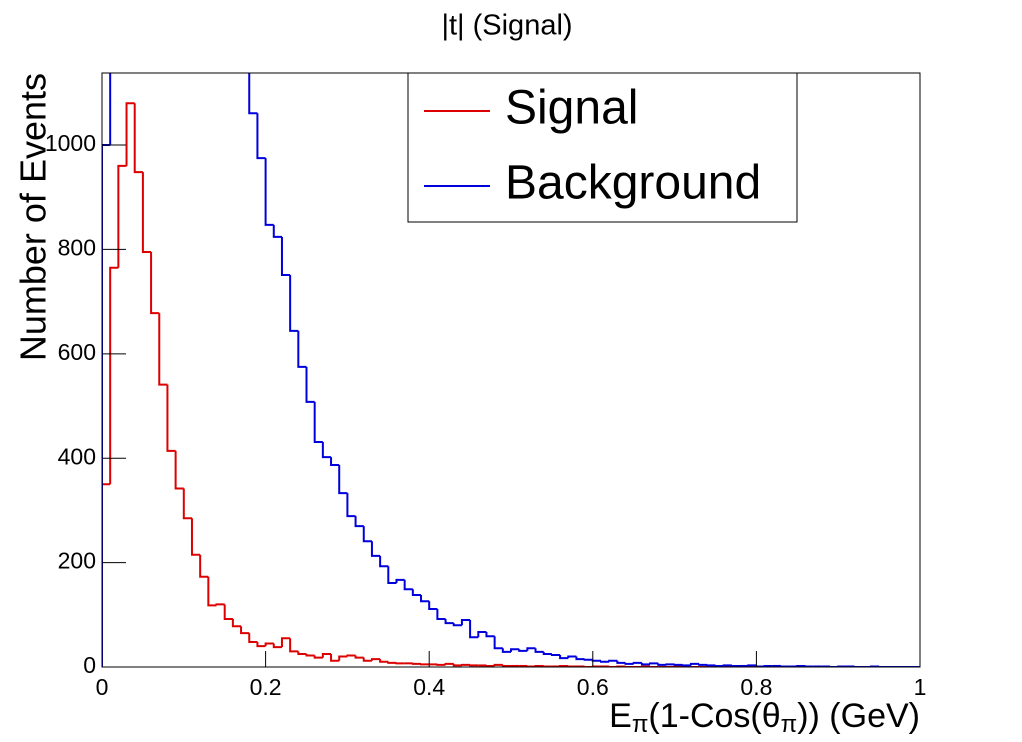 The image size is (1022, 742). Describe the element at coordinates (714, 716) in the screenshot. I see `x-label-part: (1-Cos(θ` at that location.